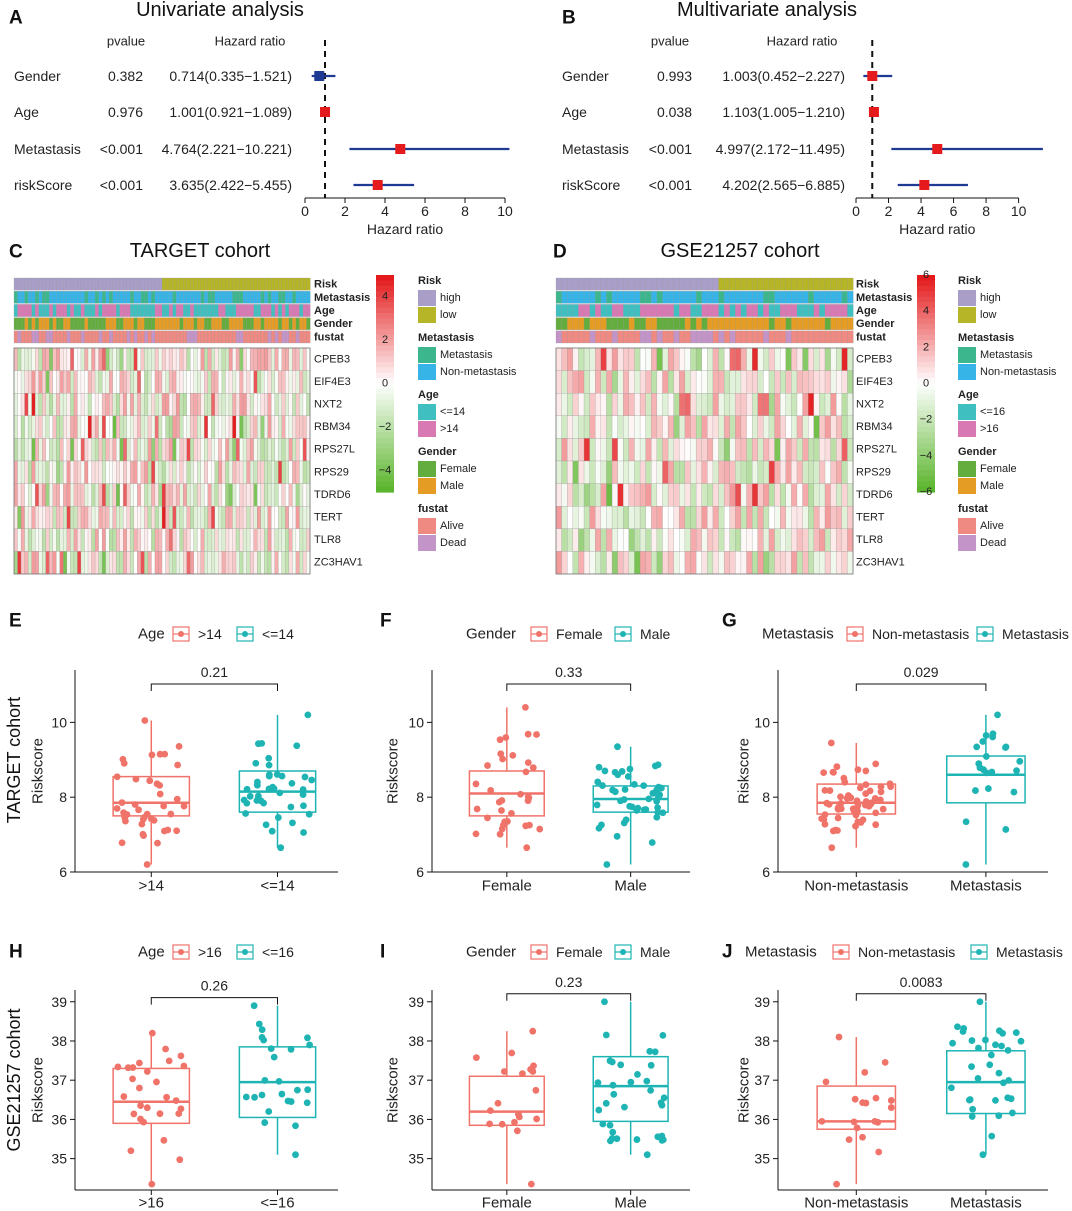 The image size is (1072, 1211). What do you see at coordinates (452, 526) in the screenshot?
I see `legend-label: Alive` at bounding box center [452, 526].